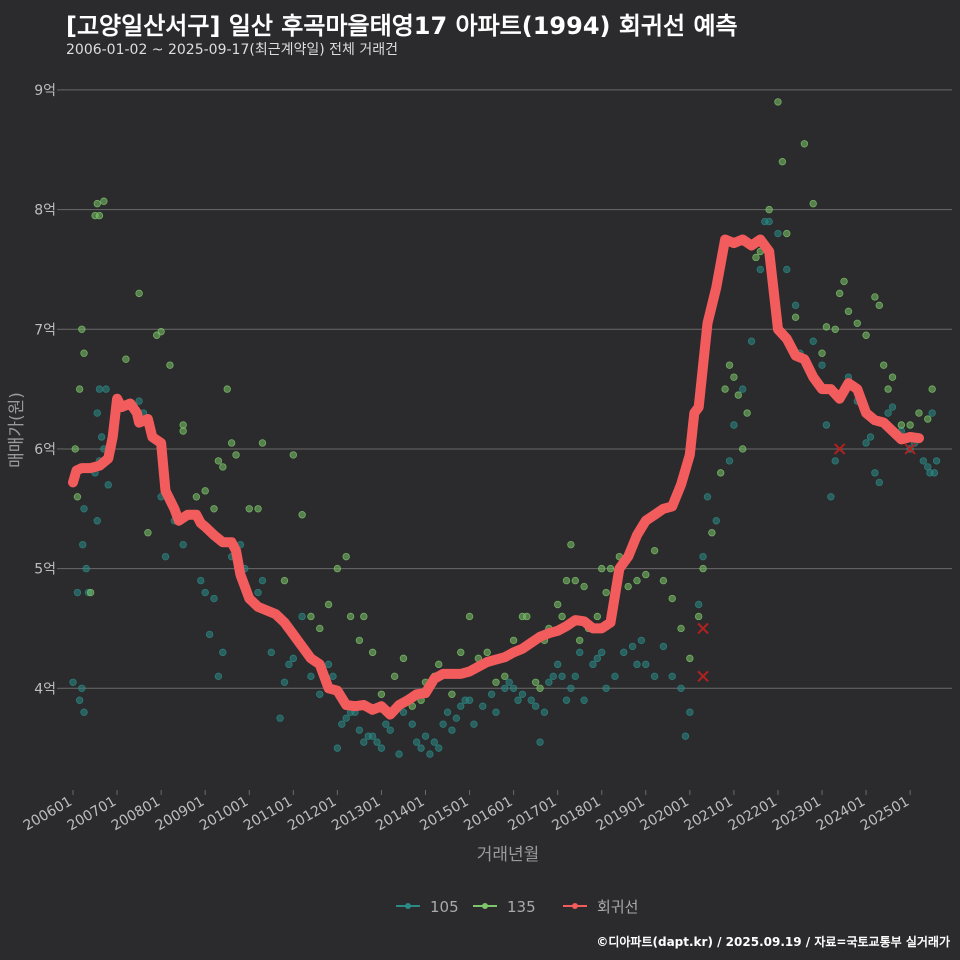 The height and width of the screenshot is (960, 960). I want to click on y-tick-label: 4억, so click(45, 689).